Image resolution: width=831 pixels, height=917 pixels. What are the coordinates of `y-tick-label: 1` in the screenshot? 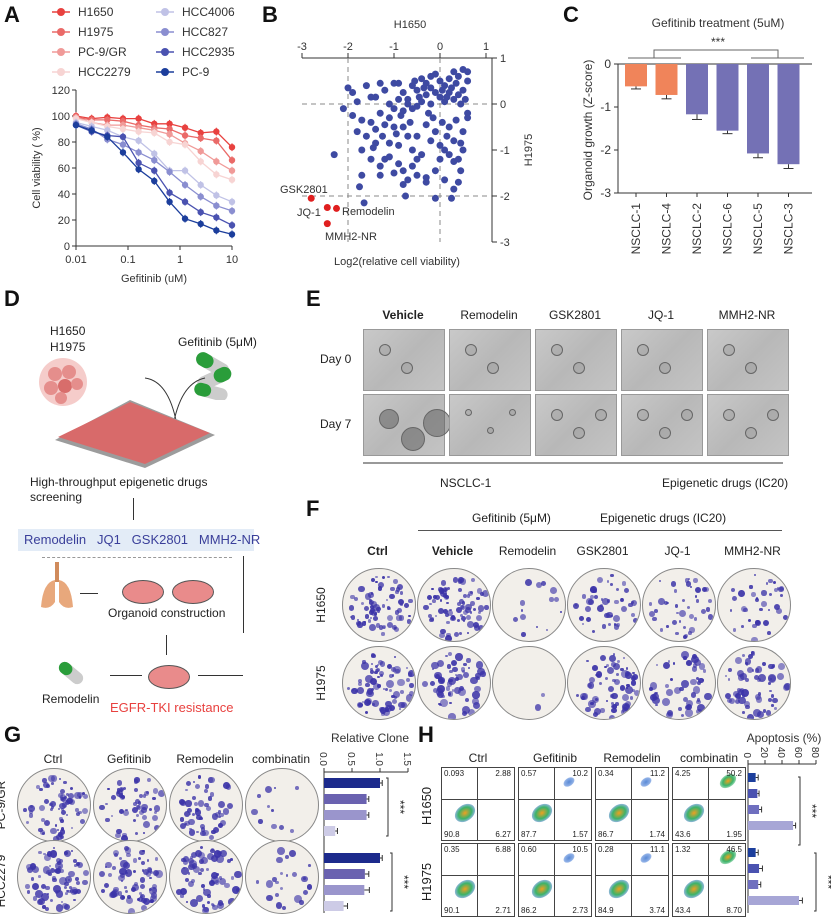 It's located at (503, 59).